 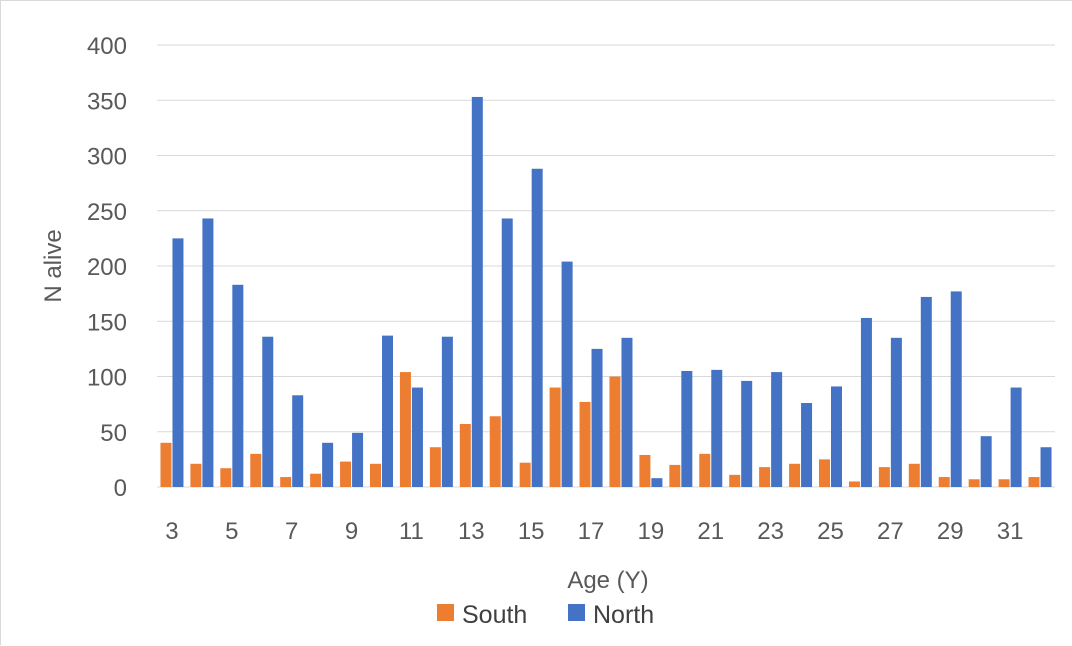 I want to click on x-tick-label: 11, so click(x=411, y=531).